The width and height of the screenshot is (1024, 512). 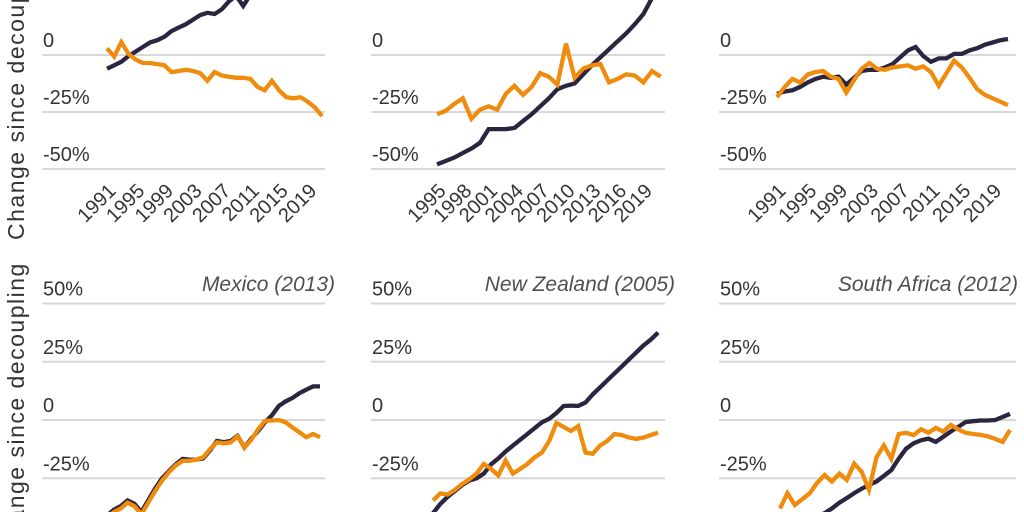 I want to click on panel-title: Mexico (2013), so click(x=268, y=284).